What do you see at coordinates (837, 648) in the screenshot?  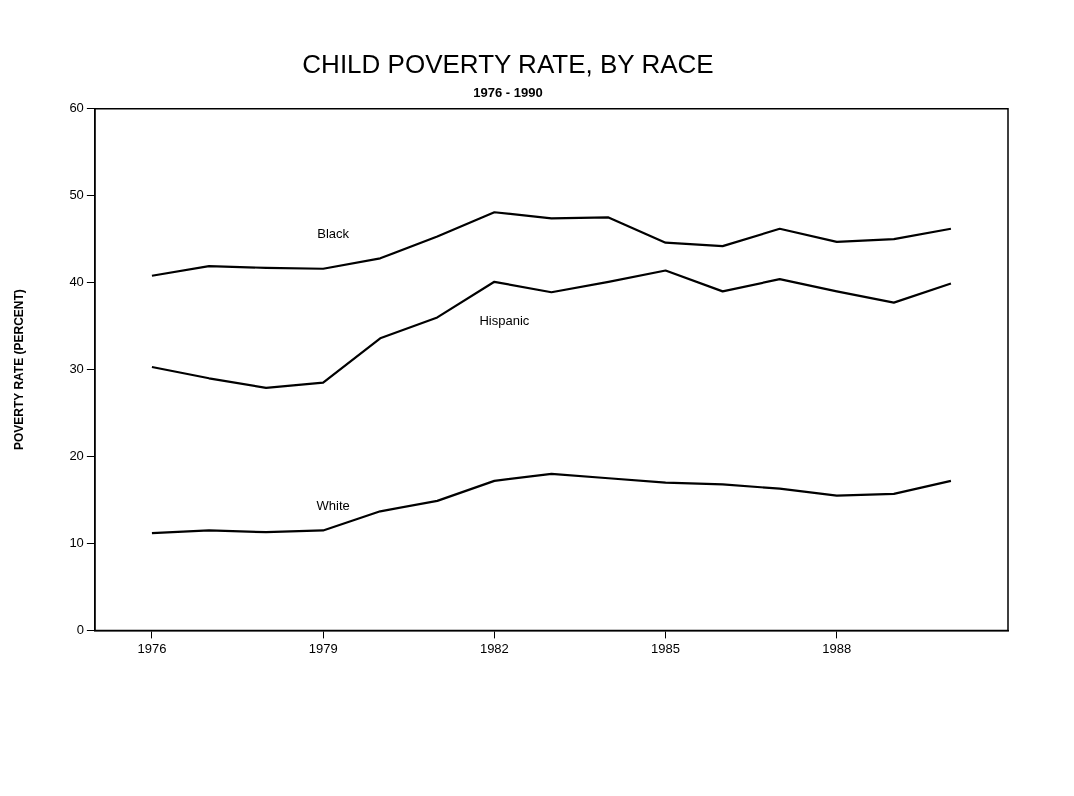 I see `x-tick-label: 1988` at bounding box center [837, 648].